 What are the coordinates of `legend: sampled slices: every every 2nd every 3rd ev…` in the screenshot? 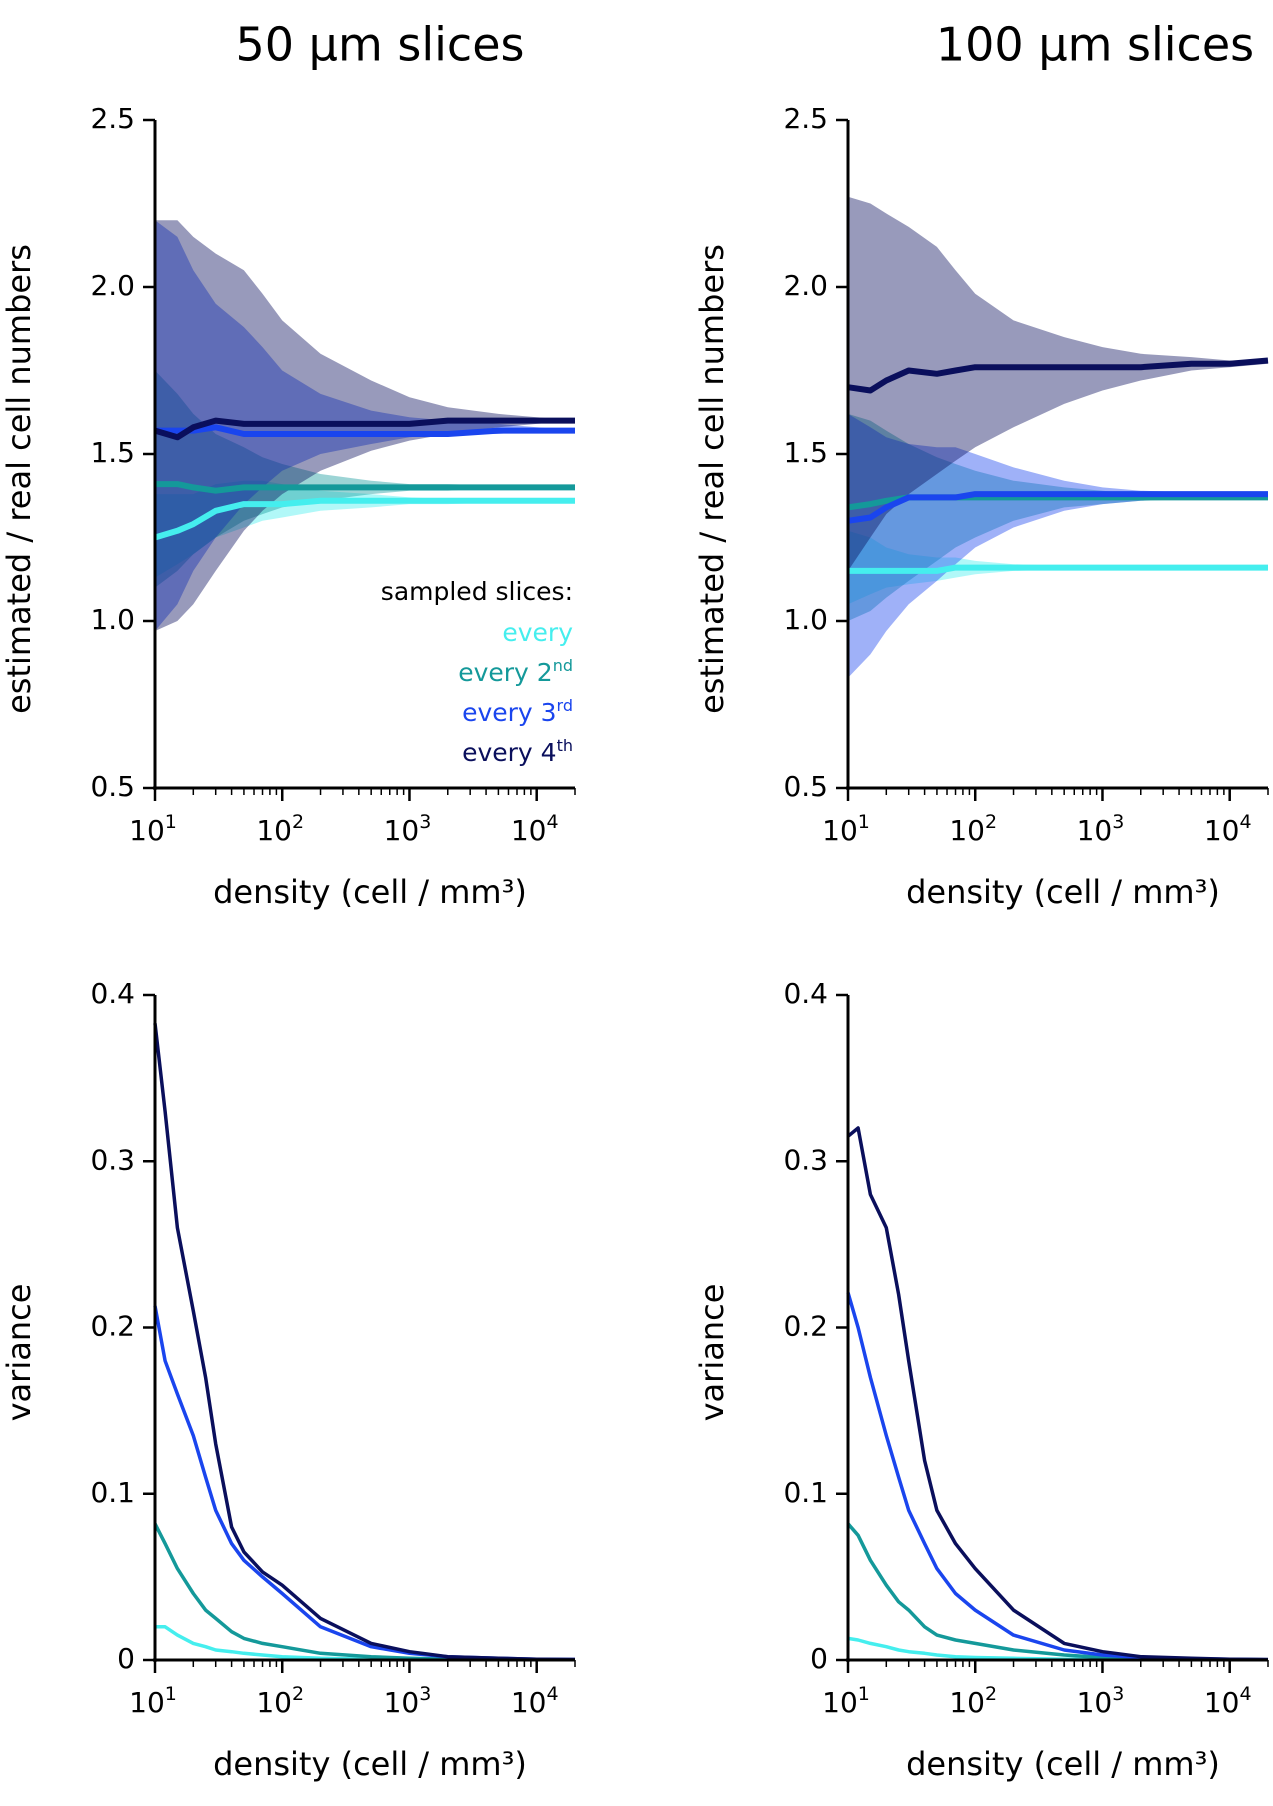 It's located at (477, 672).